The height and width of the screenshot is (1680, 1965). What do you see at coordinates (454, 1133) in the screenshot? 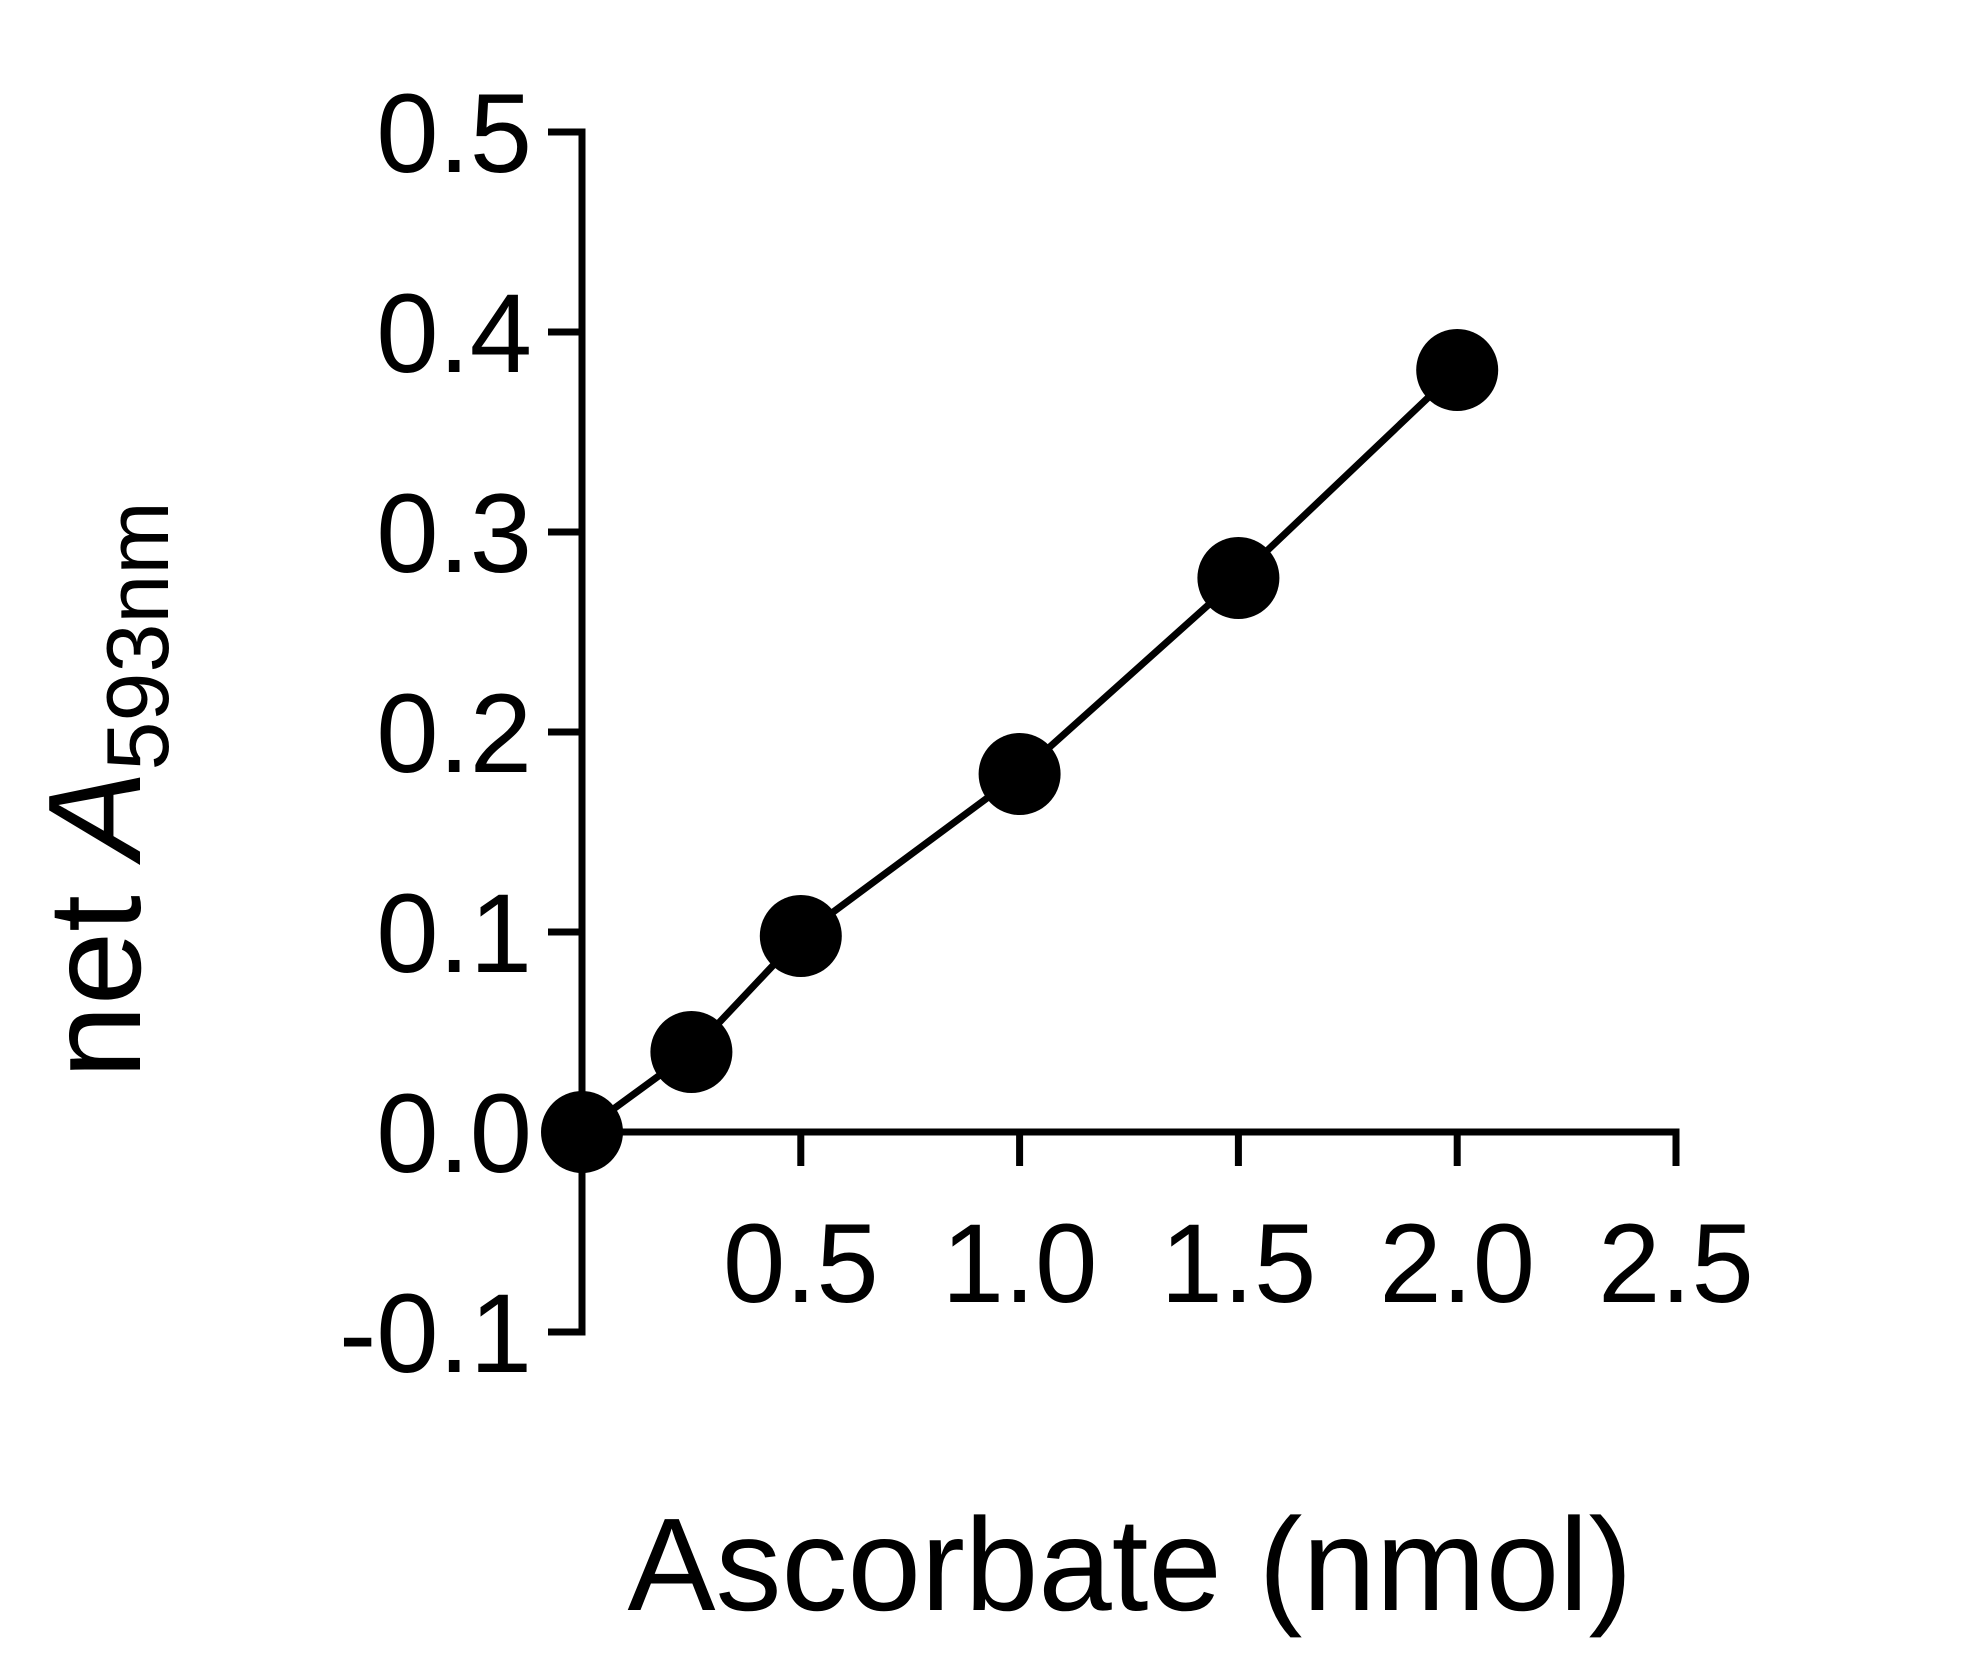
I see `y-tick-label: 0.0` at bounding box center [454, 1133].